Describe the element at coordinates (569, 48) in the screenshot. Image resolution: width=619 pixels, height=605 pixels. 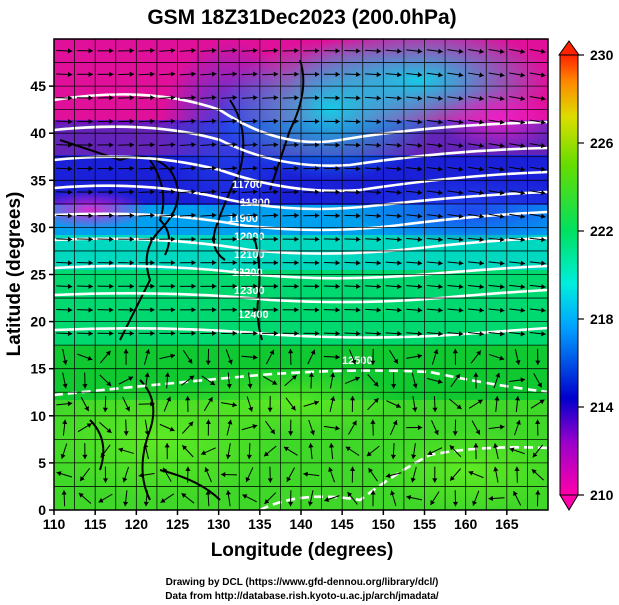
I see `colorbar-top-arrow` at that location.